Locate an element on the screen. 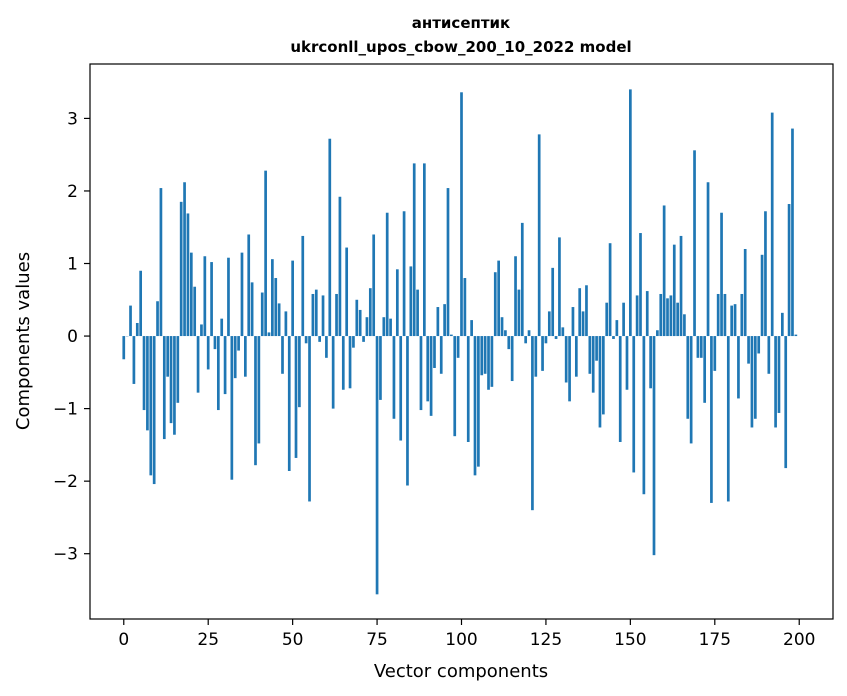  y-tick-label: −3 is located at coordinates (65, 555).